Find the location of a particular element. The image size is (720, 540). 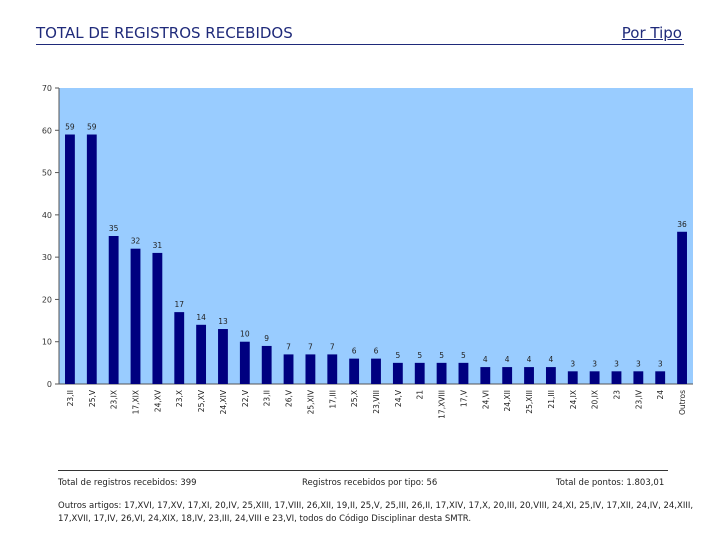

category-label: 23,IV is located at coordinates (638, 399).